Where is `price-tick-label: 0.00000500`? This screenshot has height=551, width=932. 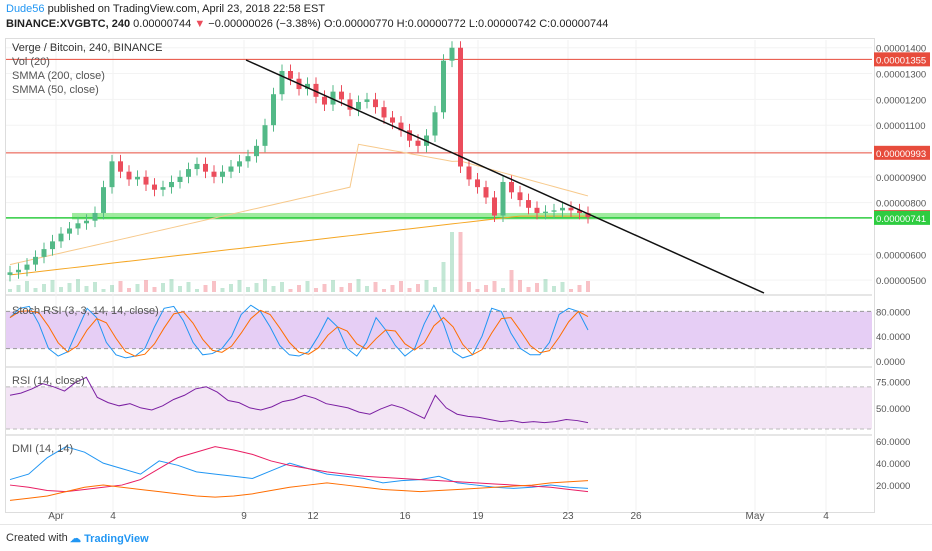
price-tick-label: 0.00000500 is located at coordinates (901, 281).